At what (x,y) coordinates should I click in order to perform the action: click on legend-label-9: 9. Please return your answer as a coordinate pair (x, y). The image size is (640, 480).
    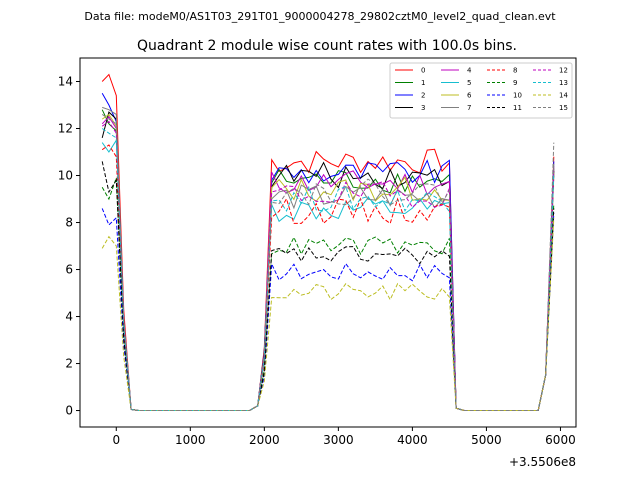
    Looking at the image, I should click on (515, 83).